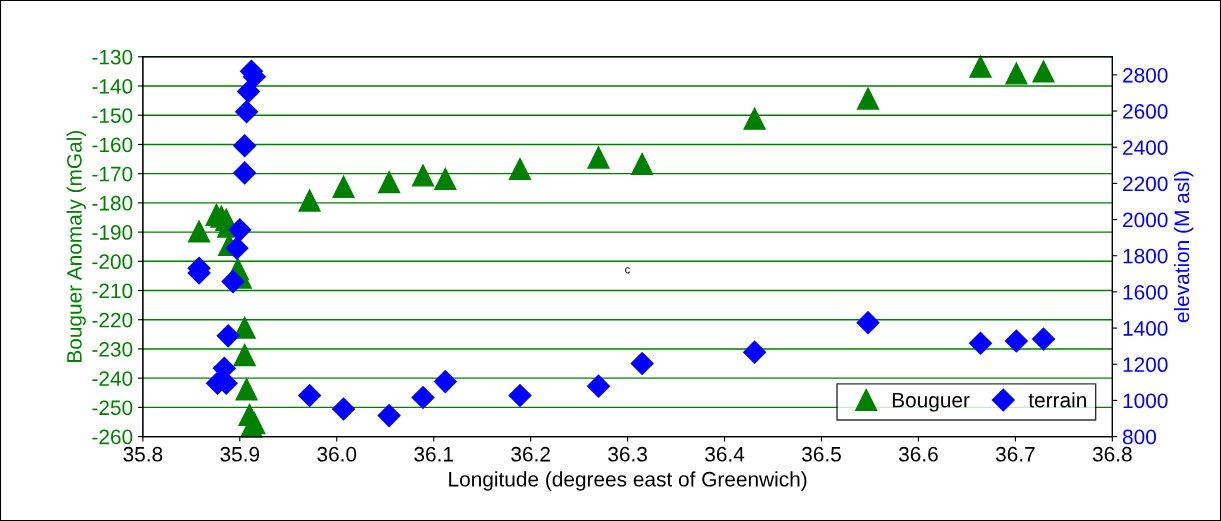 Image resolution: width=1221 pixels, height=521 pixels. Describe the element at coordinates (112, 86) in the screenshot. I see `y-tick-label: -140` at that location.